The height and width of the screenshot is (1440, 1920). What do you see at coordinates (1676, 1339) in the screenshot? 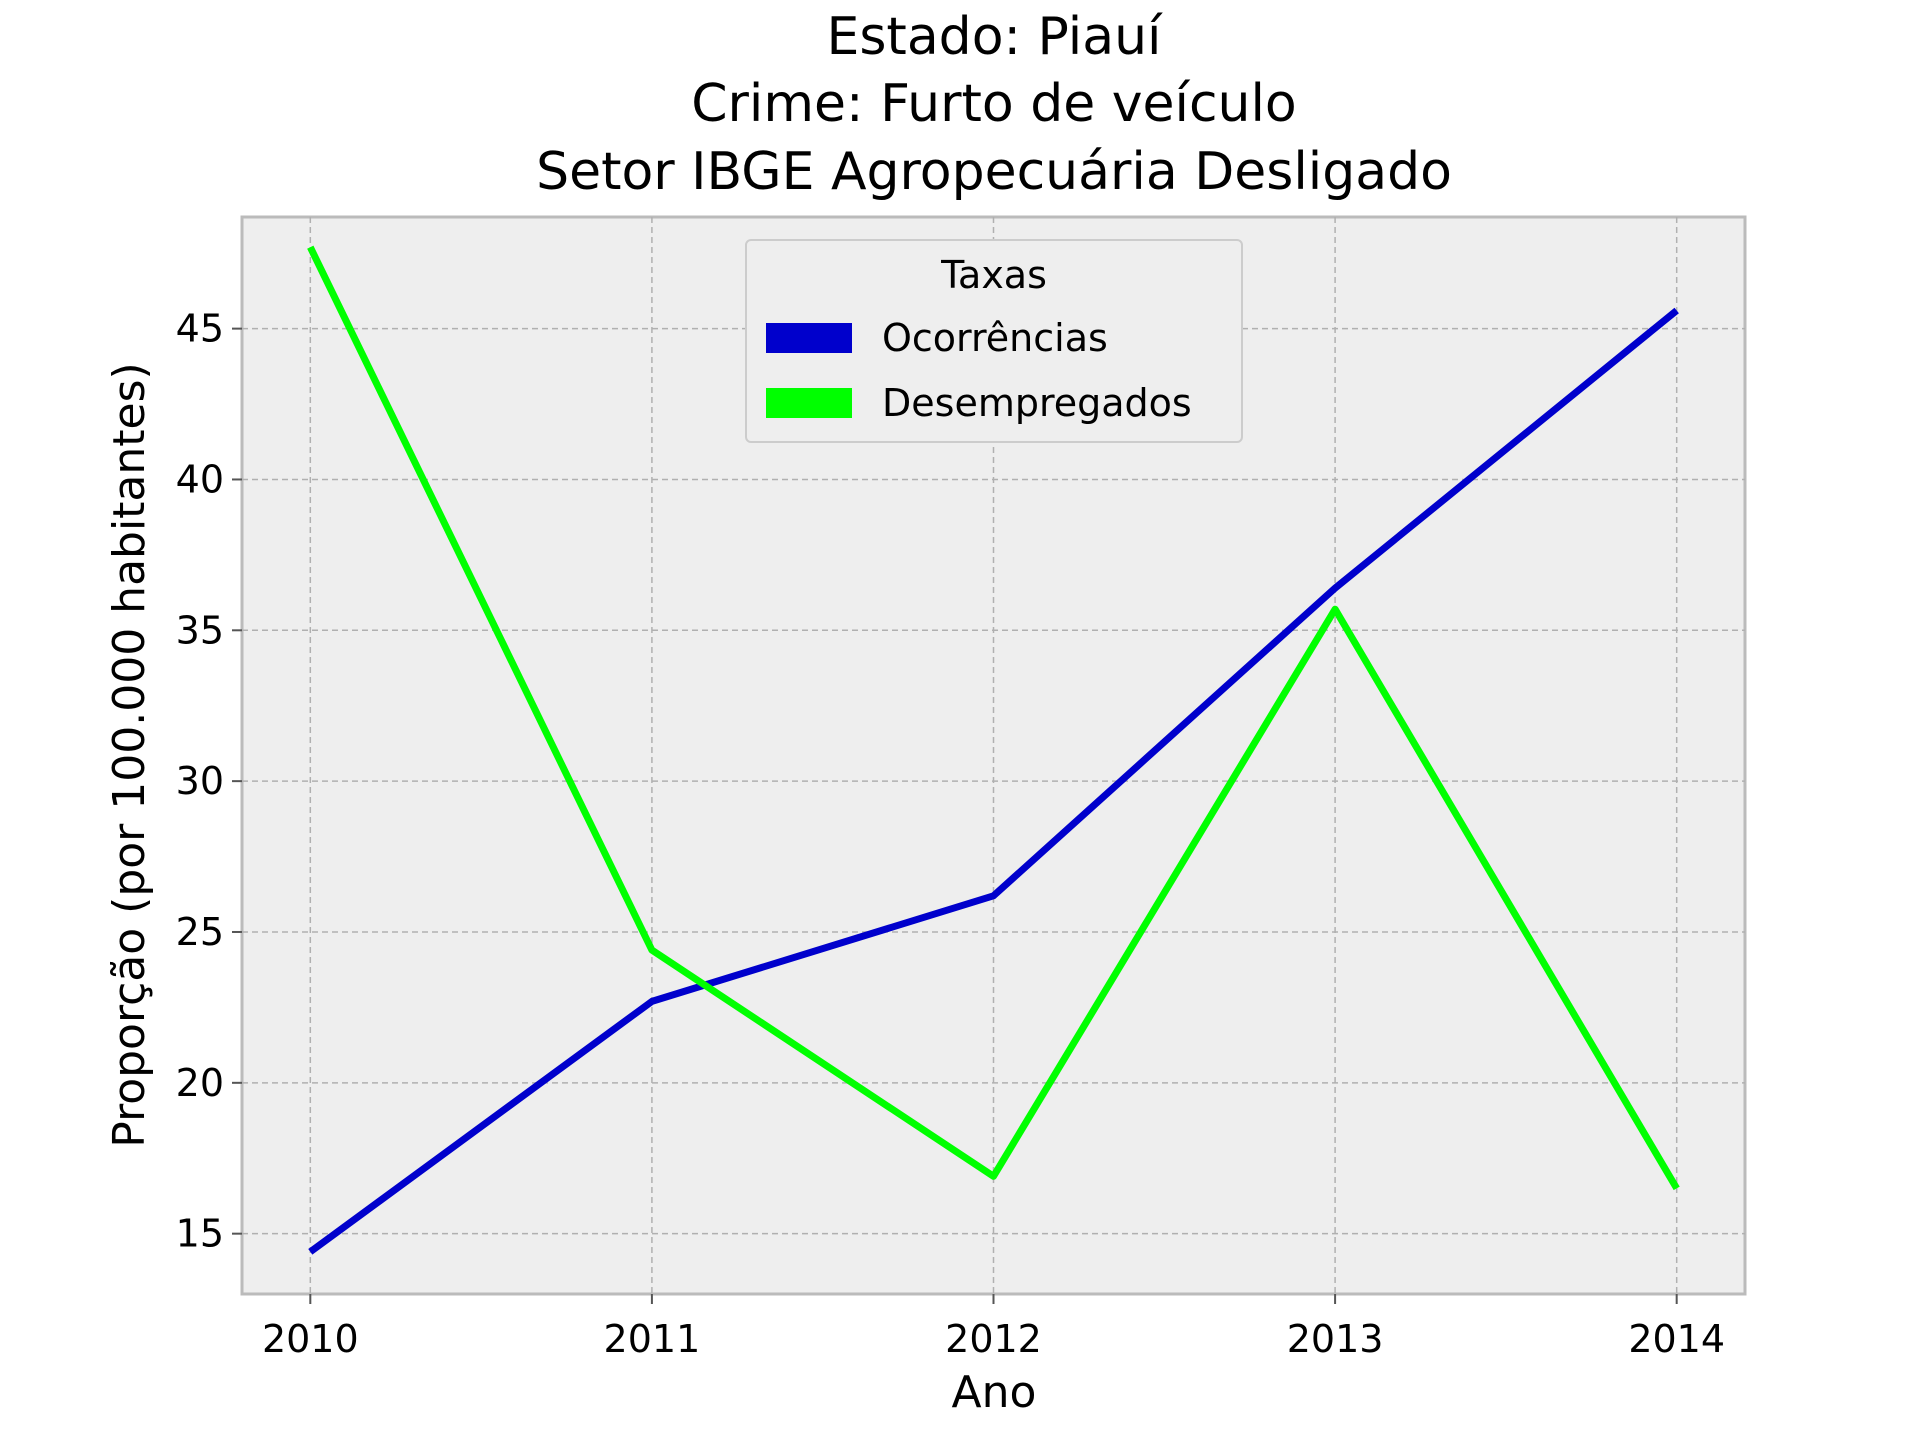
I see `x-tick-label: 2014` at bounding box center [1676, 1339].